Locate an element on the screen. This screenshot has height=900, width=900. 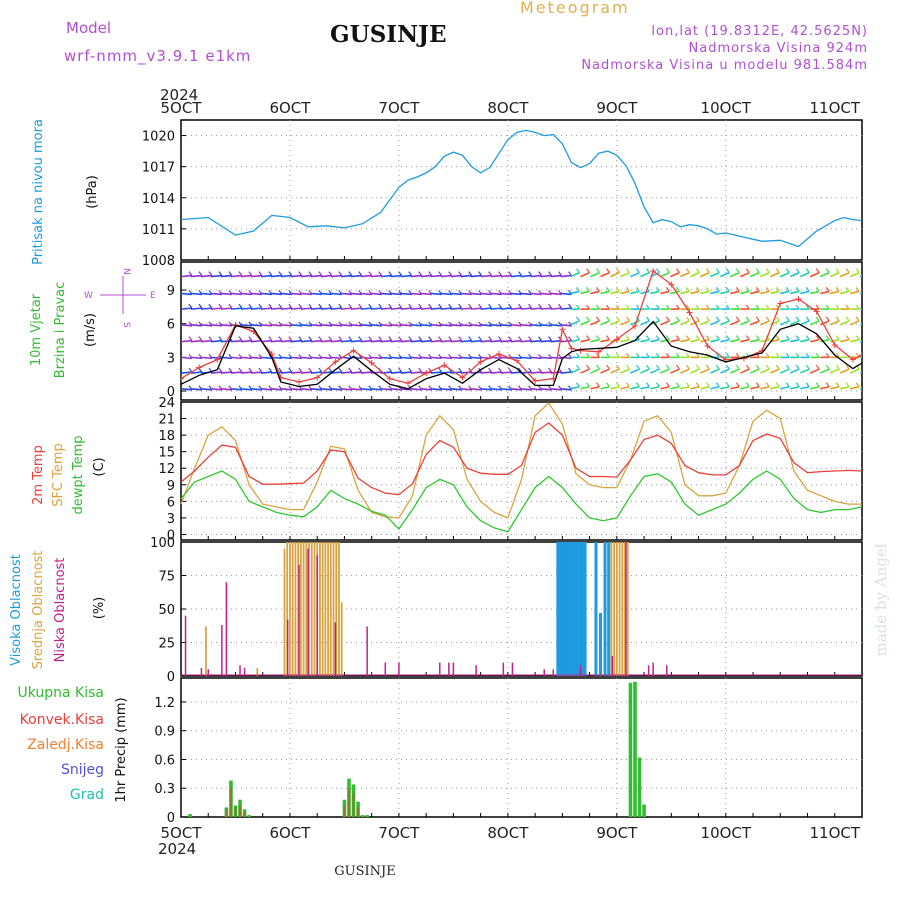
precip-bar-total is located at coordinates (644, 810).